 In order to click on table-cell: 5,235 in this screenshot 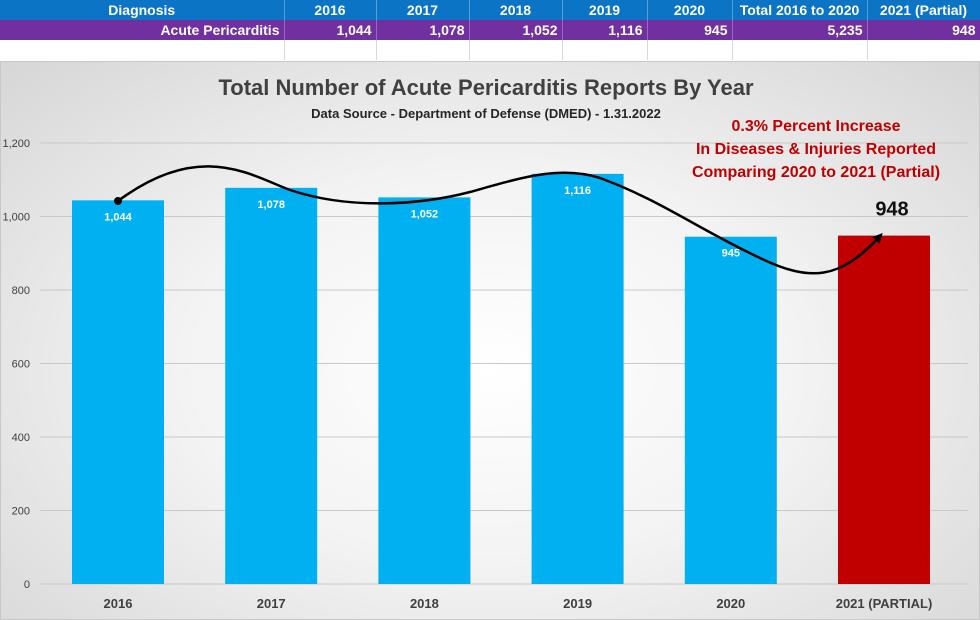, I will do `click(800, 30)`.